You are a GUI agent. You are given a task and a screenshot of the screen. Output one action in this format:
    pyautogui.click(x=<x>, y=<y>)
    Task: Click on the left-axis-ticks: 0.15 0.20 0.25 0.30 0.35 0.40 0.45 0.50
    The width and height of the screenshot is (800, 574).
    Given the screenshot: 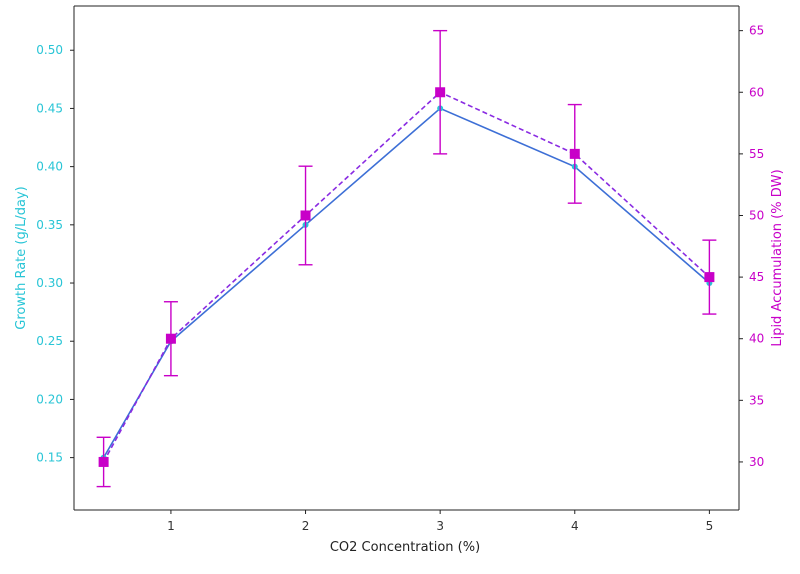 What is the action you would take?
    pyautogui.click(x=55, y=254)
    